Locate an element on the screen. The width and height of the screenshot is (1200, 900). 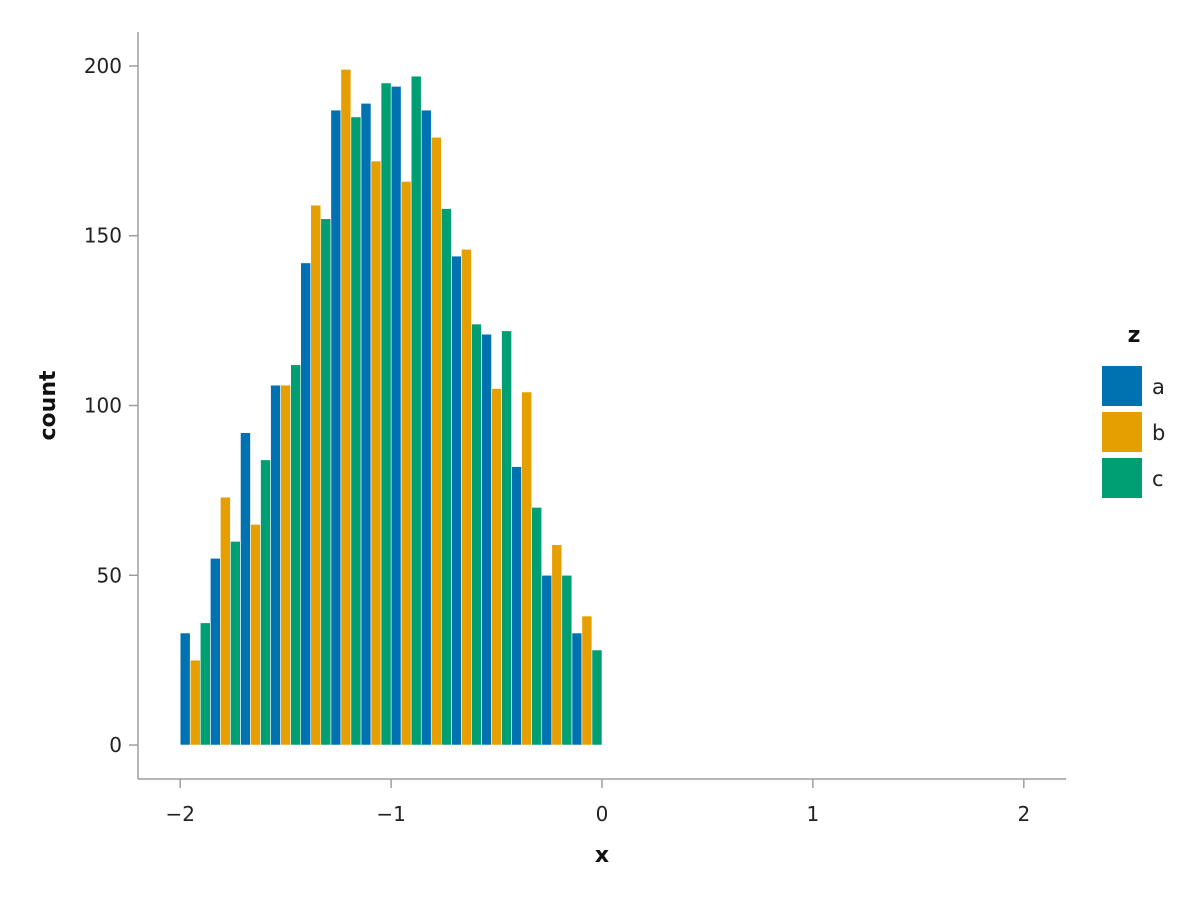
y-tick-label: 150 is located at coordinates (103, 236).